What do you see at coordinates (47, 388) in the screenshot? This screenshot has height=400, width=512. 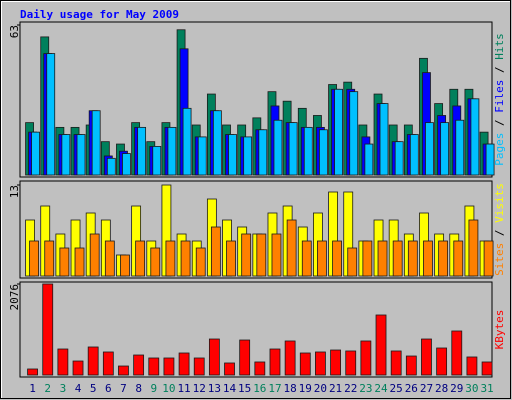 I see `x-tick-label: 2` at bounding box center [47, 388].